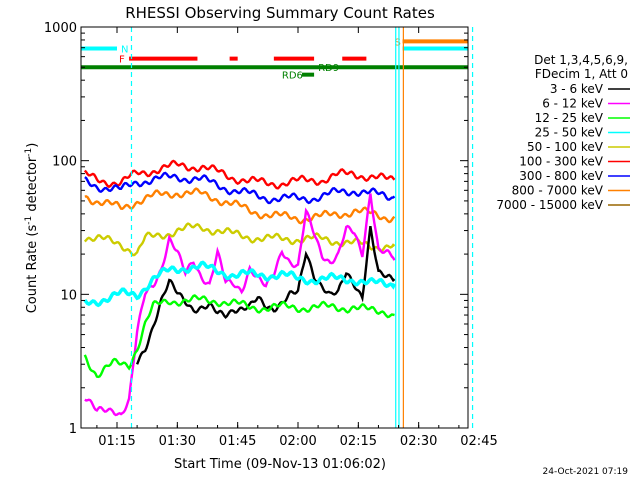 This screenshot has height=480, width=640. Describe the element at coordinates (240, 284) in the screenshot. I see `series-line-25-50-kev` at that location.